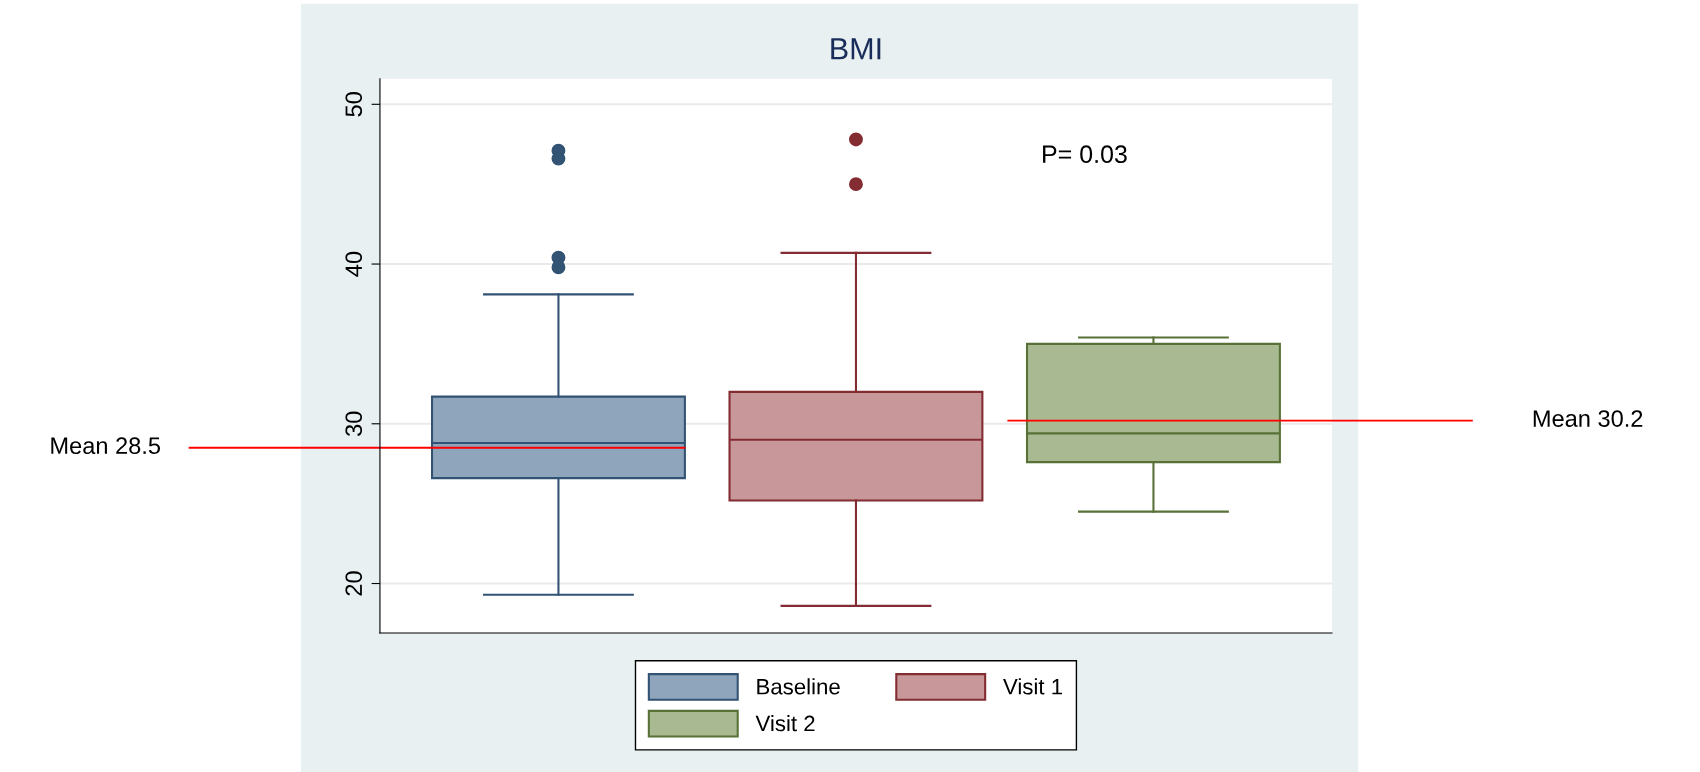 This screenshot has width=1700, height=772. Describe the element at coordinates (1032, 686) in the screenshot. I see `legend-label: Visit 1` at that location.